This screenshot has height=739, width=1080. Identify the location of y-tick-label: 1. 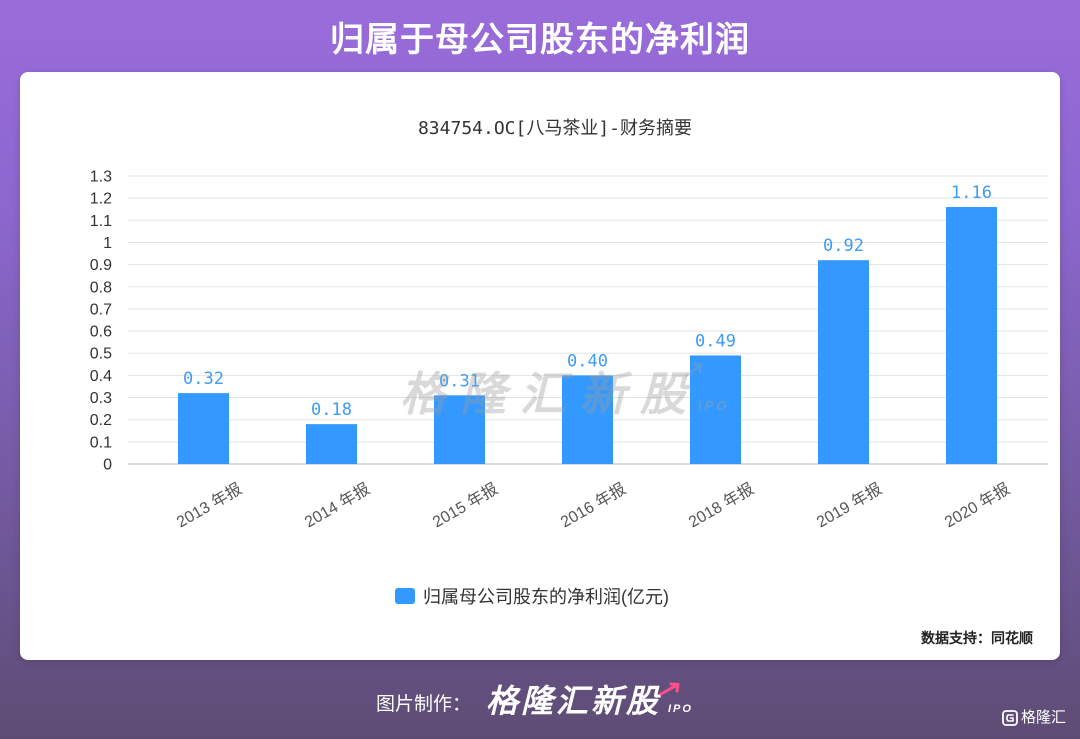
(107, 243).